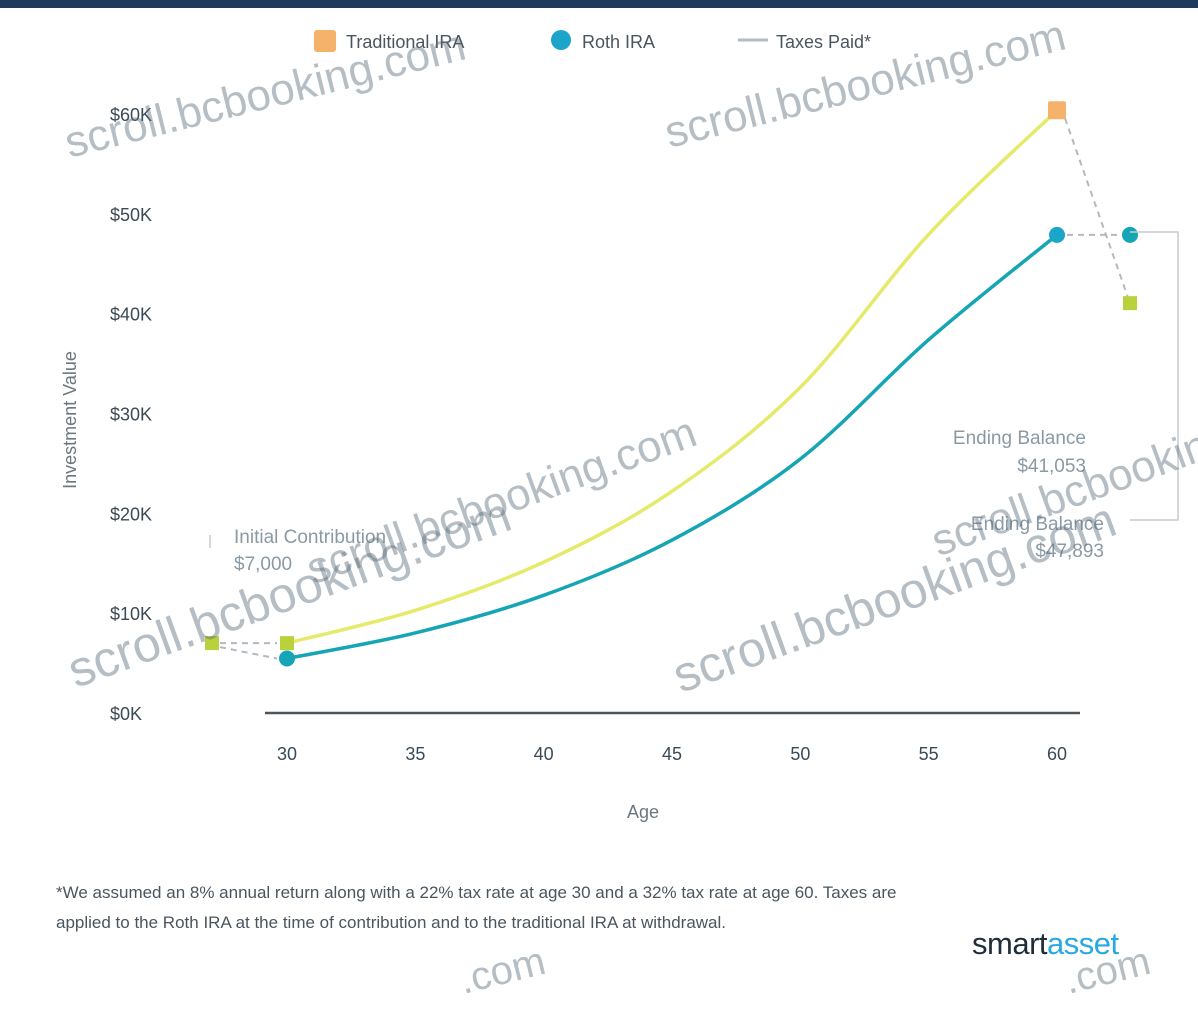  What do you see at coordinates (544, 754) in the screenshot?
I see `x-tick-label: 40` at bounding box center [544, 754].